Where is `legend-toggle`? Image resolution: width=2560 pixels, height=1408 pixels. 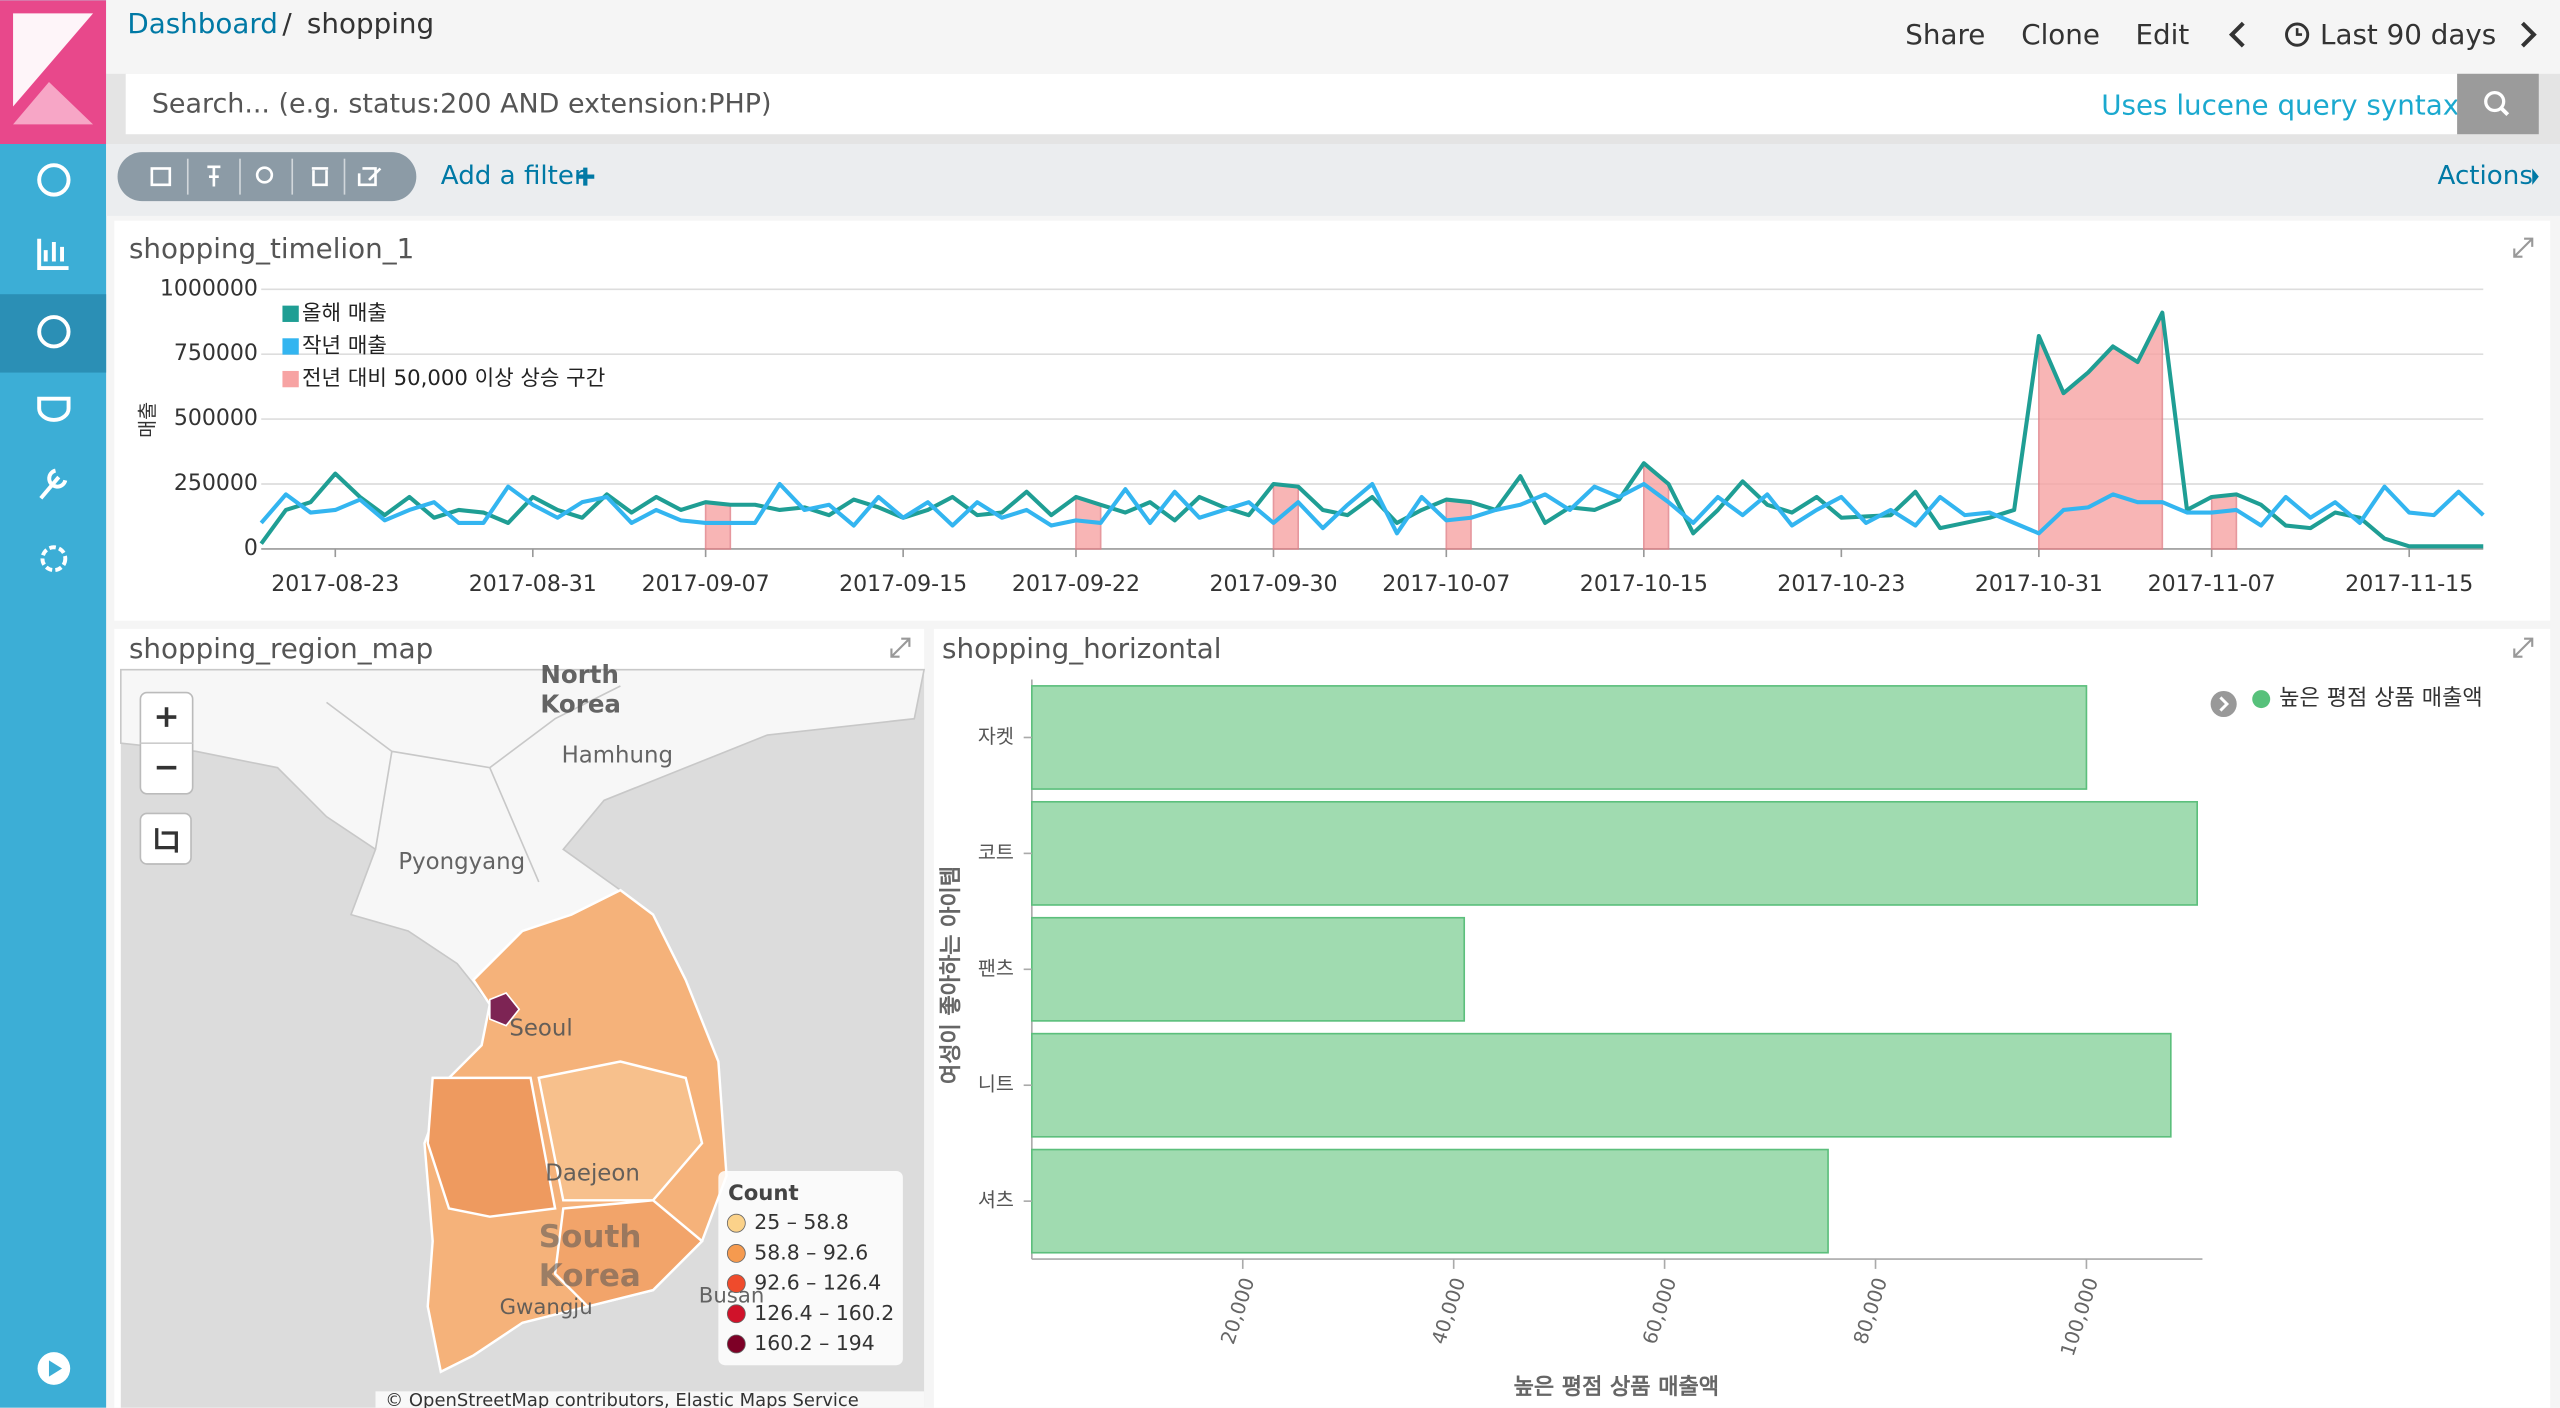 legend-toggle is located at coordinates (2223, 704).